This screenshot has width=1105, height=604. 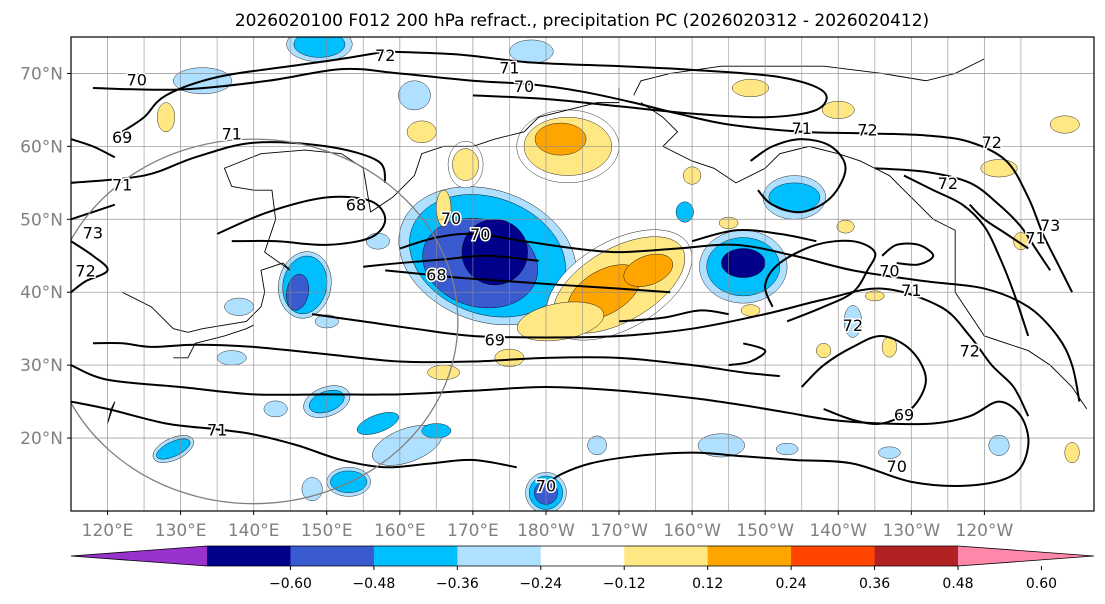 What do you see at coordinates (45, 256) in the screenshot?
I see `y-axis-ticks: 20°N 30°N 40°N 50°N 60°N 70°N` at bounding box center [45, 256].